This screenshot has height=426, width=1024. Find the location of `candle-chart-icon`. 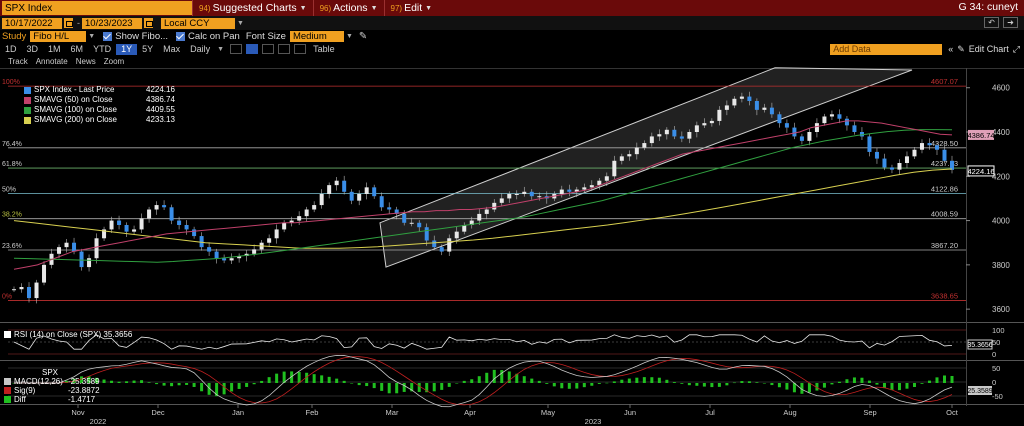

candle-chart-icon is located at coordinates (252, 49).